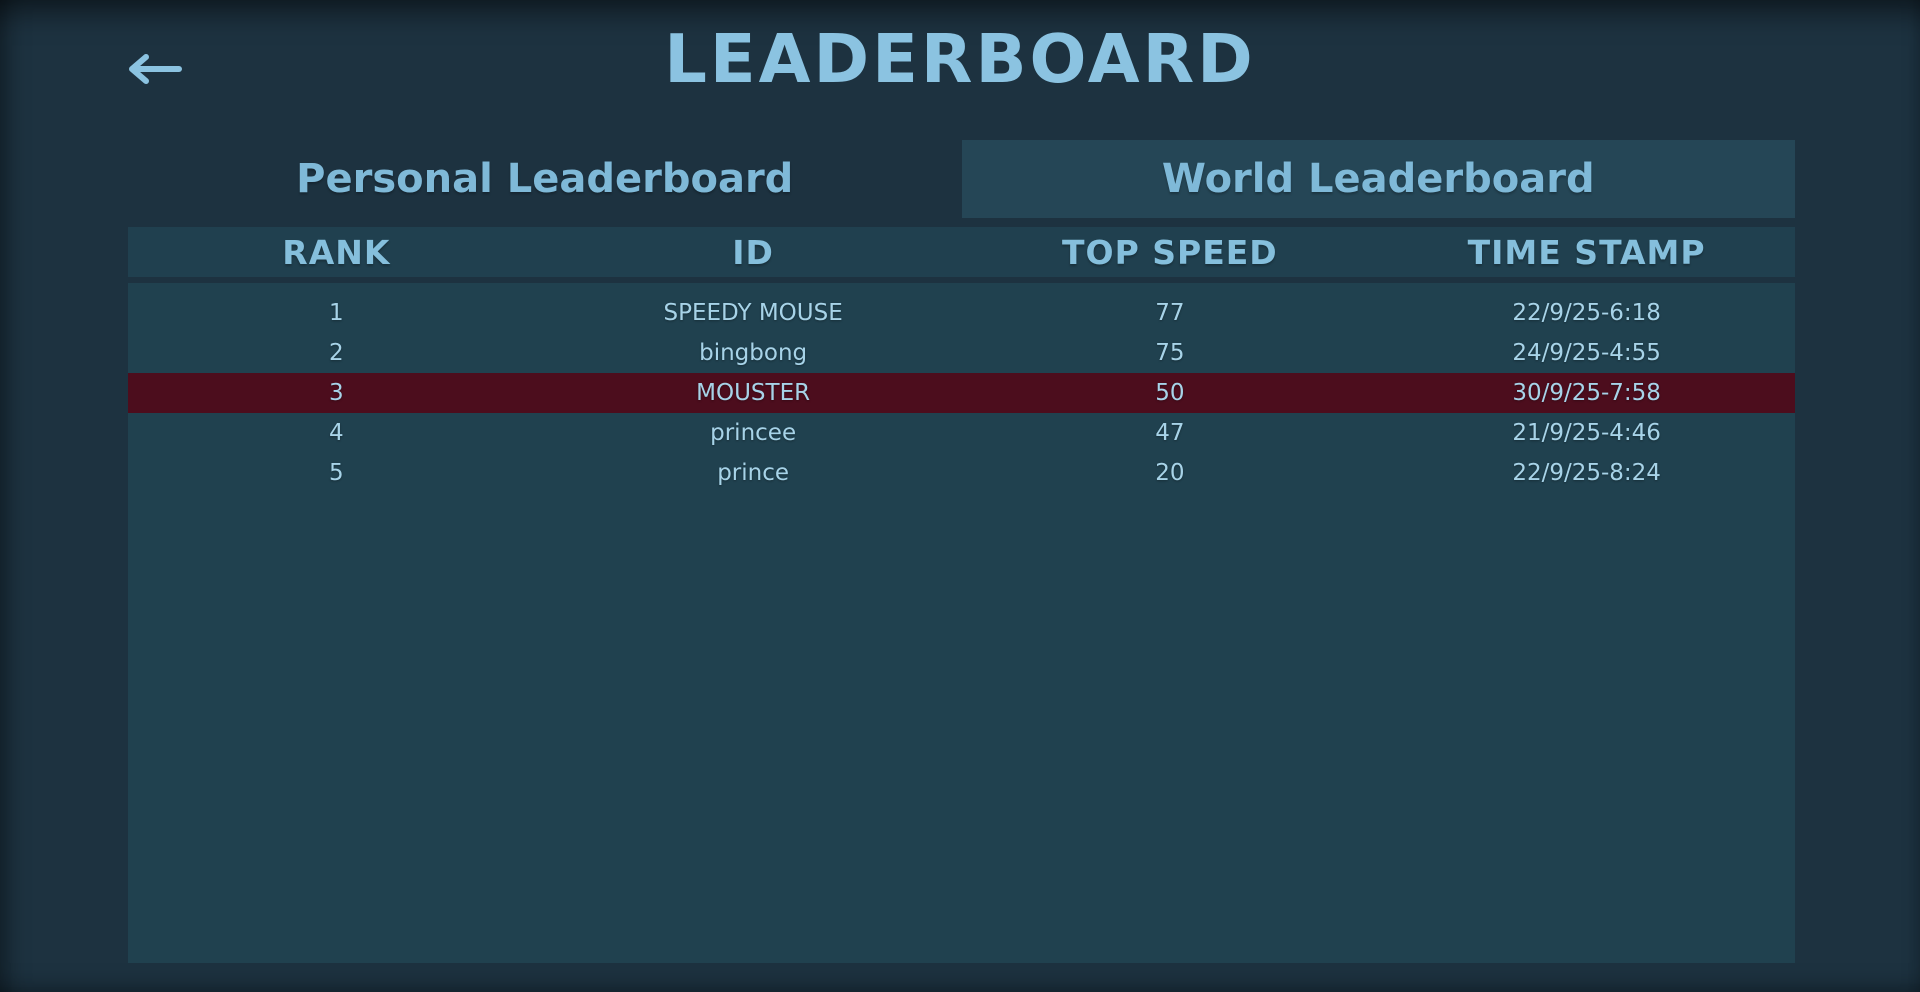 The image size is (1920, 992). Describe the element at coordinates (960, 59) in the screenshot. I see `page-title: LEADERBOARD` at that location.